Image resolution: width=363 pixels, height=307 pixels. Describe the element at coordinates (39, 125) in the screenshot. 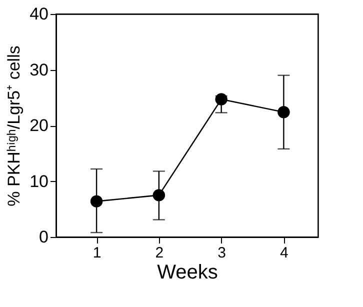

I see `y-tick-label: 20` at that location.